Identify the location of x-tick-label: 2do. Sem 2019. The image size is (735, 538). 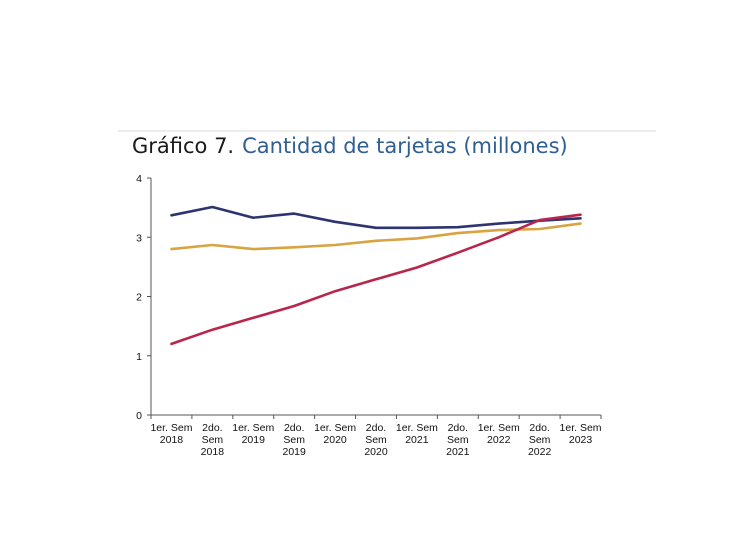
(295, 440).